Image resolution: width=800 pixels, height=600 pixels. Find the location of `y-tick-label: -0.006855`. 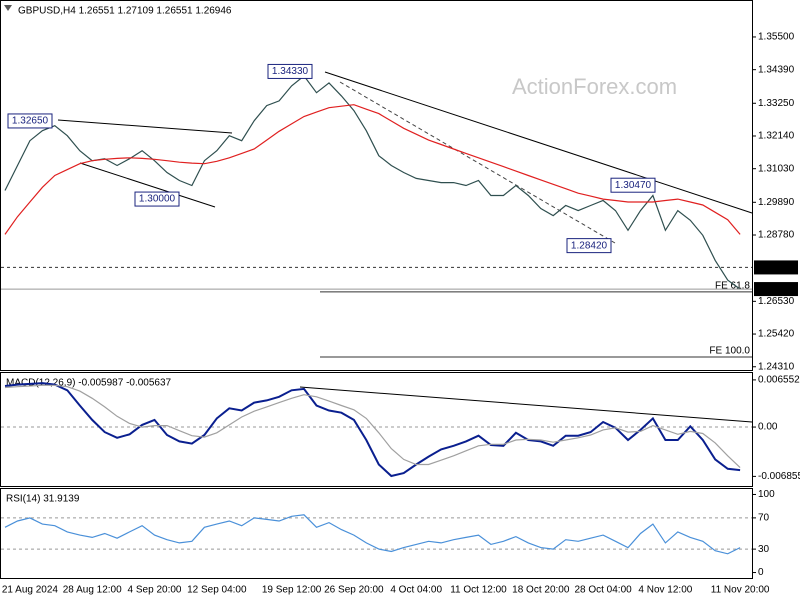

y-tick-label: -0.006855 is located at coordinates (779, 476).